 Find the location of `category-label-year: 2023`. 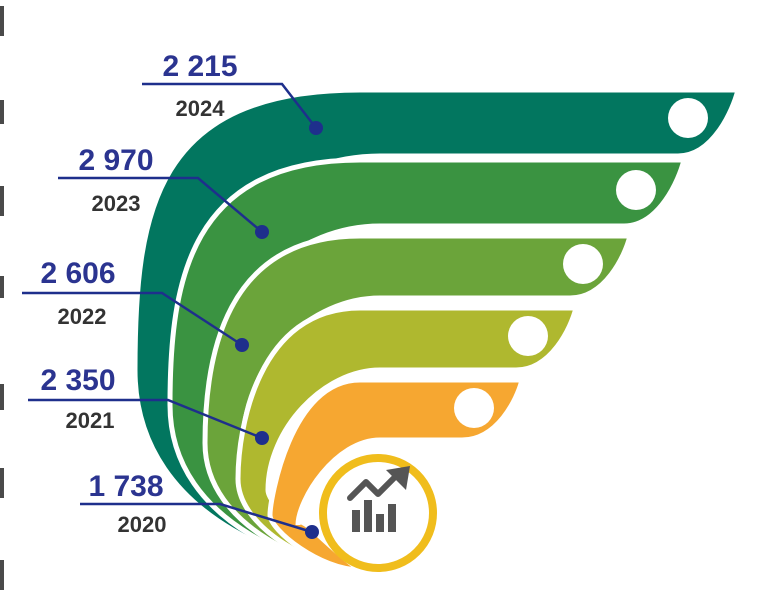

category-label-year: 2023 is located at coordinates (116, 203).